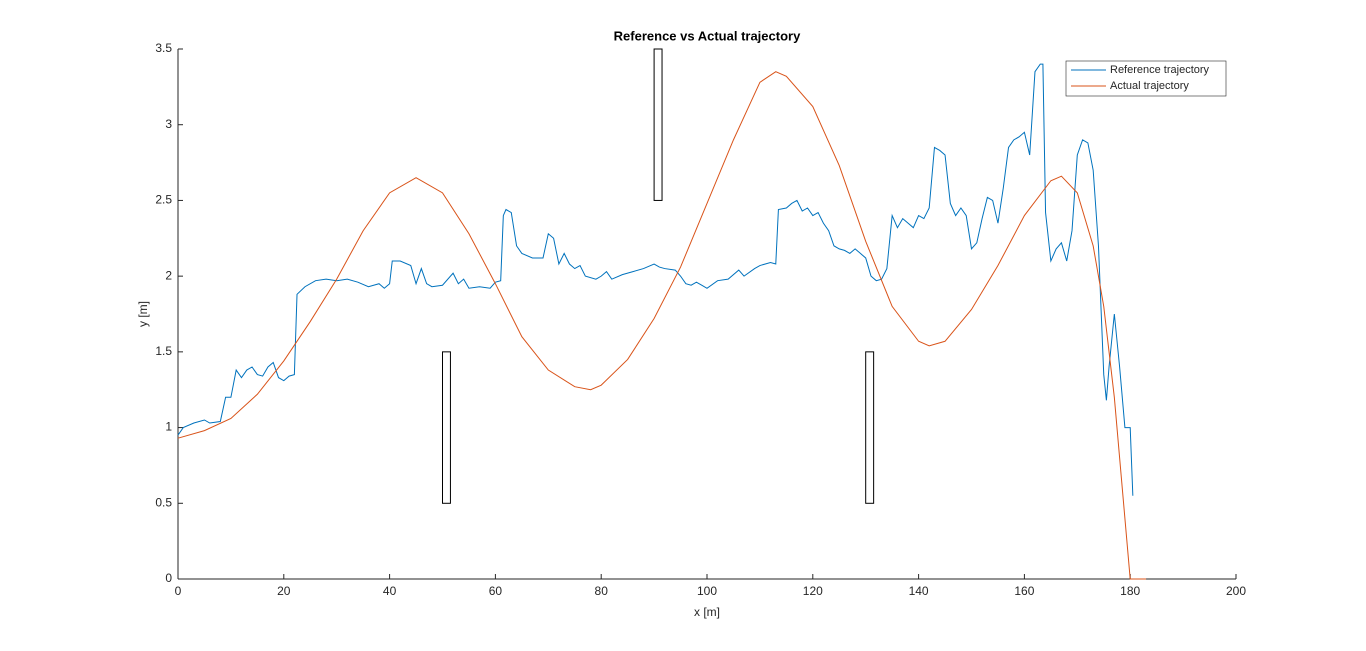  I want to click on y-tick-label: 2.5, so click(163, 200).